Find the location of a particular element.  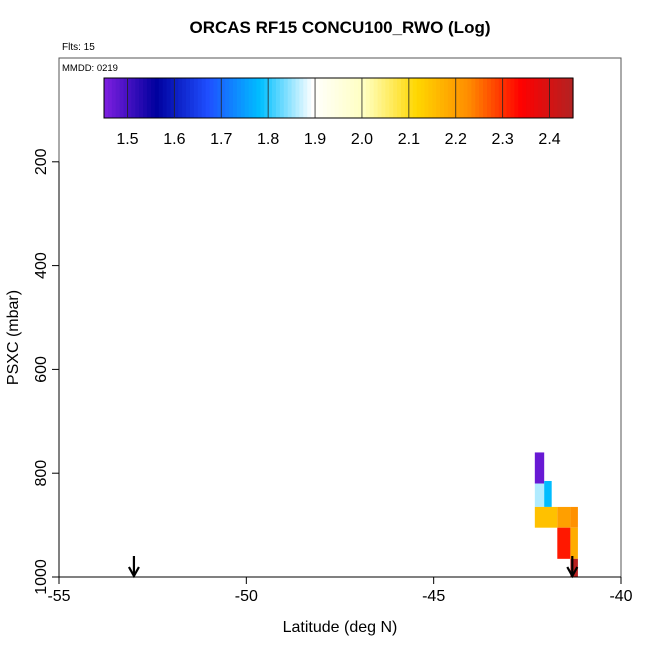

colorbar-tick-label: 2.2 is located at coordinates (456, 139).